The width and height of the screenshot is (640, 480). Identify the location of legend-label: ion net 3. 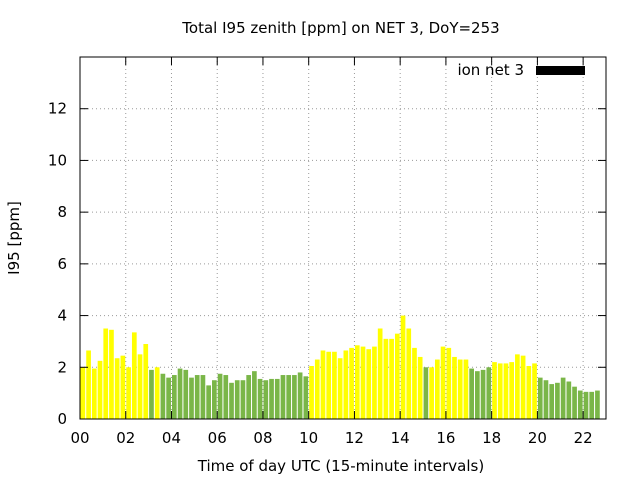
(490, 70).